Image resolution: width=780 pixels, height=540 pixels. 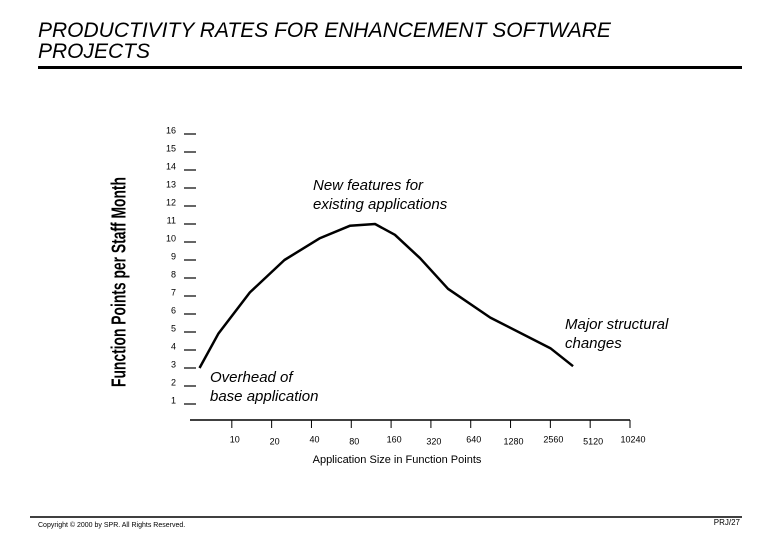 I want to click on y-tick-label: 3, so click(x=173, y=364).